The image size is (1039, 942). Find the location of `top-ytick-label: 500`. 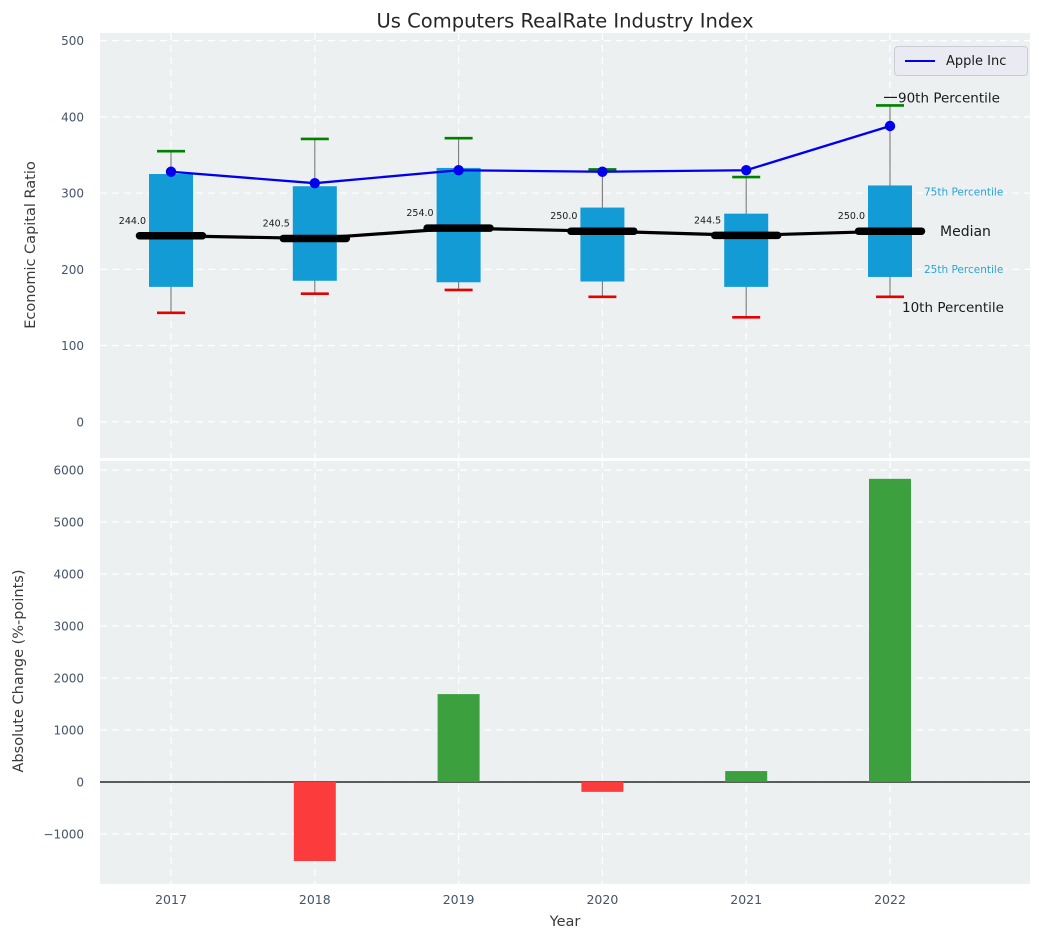

top-ytick-label: 500 is located at coordinates (72, 41).